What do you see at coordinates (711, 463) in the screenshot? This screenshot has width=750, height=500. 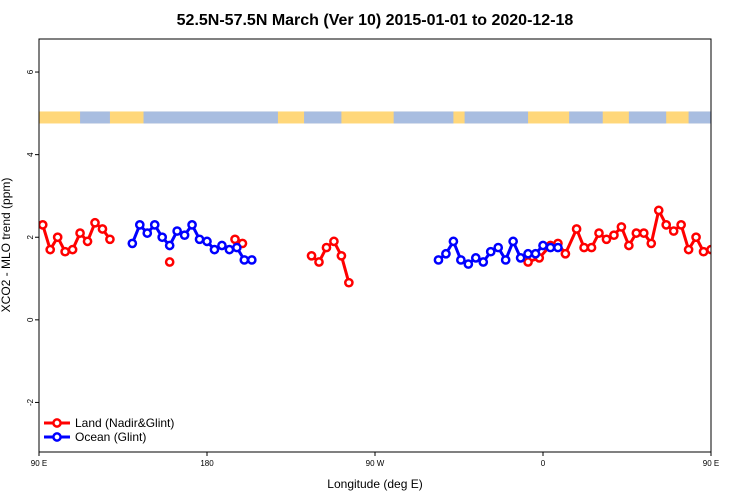 I see `x-tick-label-4: 90 E` at bounding box center [711, 463].